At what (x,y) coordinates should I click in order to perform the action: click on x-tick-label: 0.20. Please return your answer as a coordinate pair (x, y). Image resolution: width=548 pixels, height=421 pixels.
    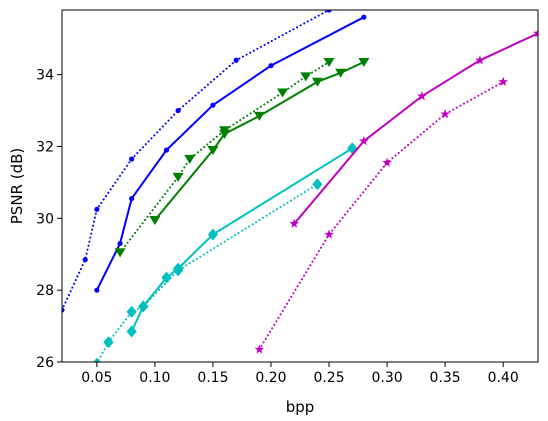
    Looking at the image, I should click on (270, 378).